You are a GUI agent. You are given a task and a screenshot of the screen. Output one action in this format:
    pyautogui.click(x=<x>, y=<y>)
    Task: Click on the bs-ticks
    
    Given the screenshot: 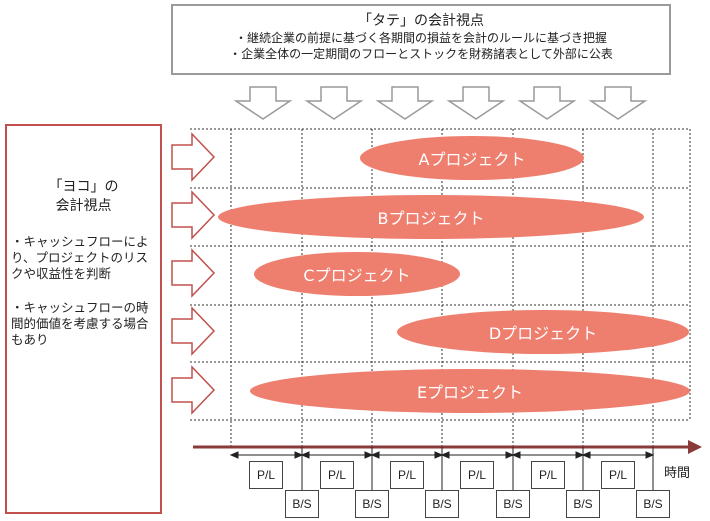 What is the action you would take?
    pyautogui.click(x=477, y=468)
    